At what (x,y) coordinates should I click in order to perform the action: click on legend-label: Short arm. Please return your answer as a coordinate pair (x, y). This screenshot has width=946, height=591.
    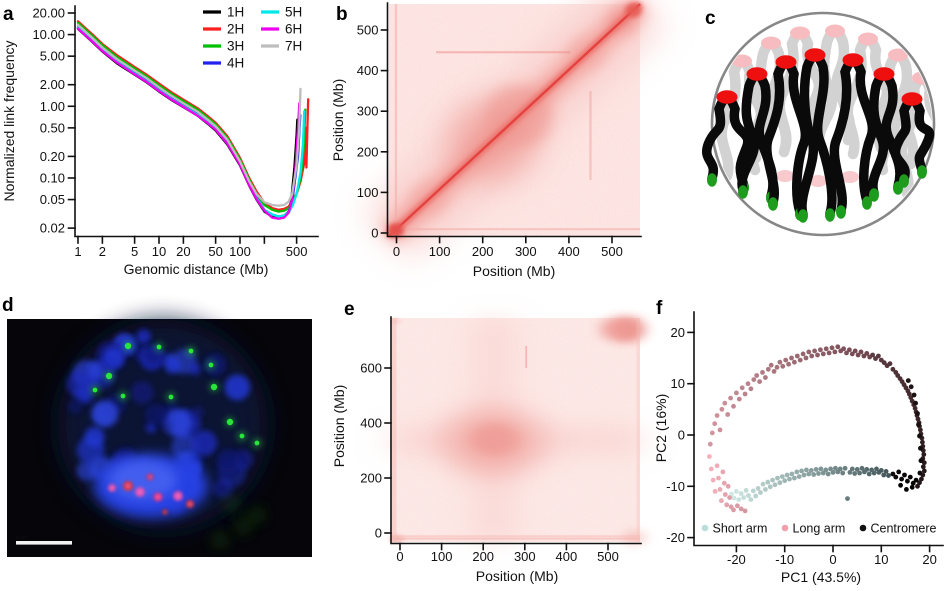
    Looking at the image, I should click on (740, 529).